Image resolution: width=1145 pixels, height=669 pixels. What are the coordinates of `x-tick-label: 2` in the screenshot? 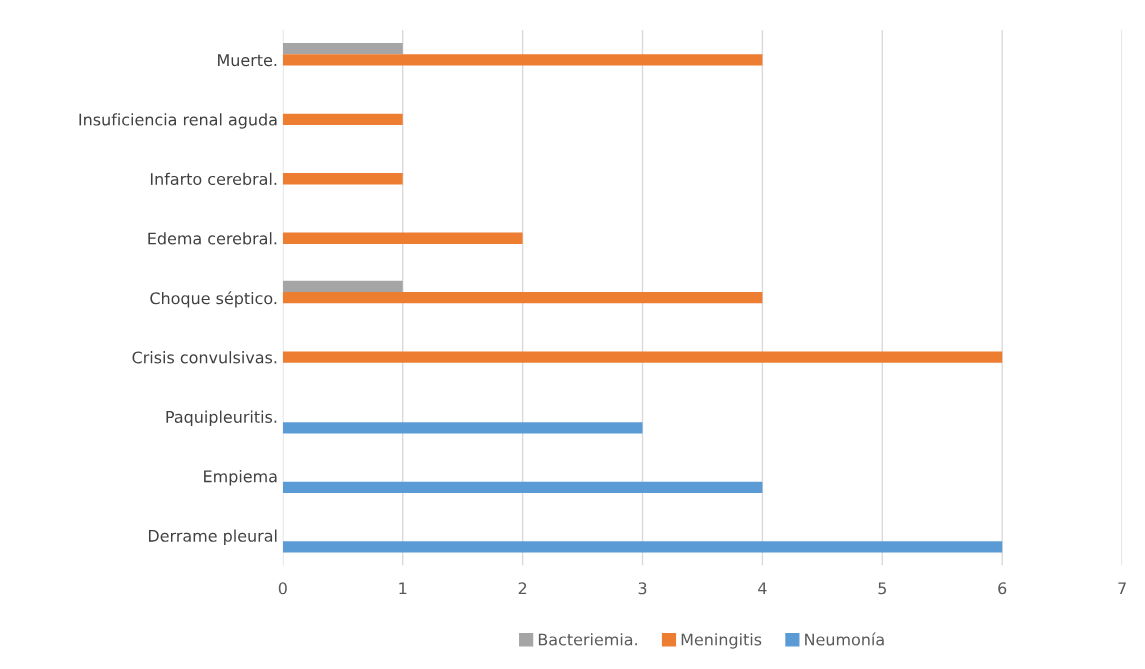 It's located at (522, 588).